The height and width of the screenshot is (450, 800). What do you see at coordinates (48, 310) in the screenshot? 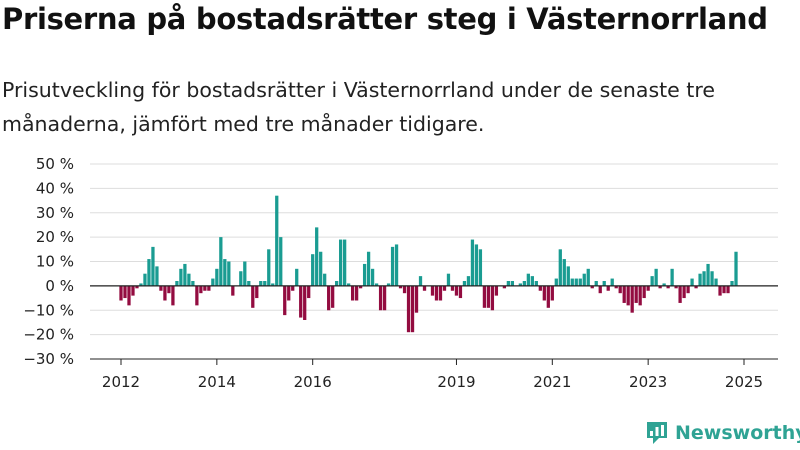
I see `y-tick-label: −10 %` at bounding box center [48, 310].